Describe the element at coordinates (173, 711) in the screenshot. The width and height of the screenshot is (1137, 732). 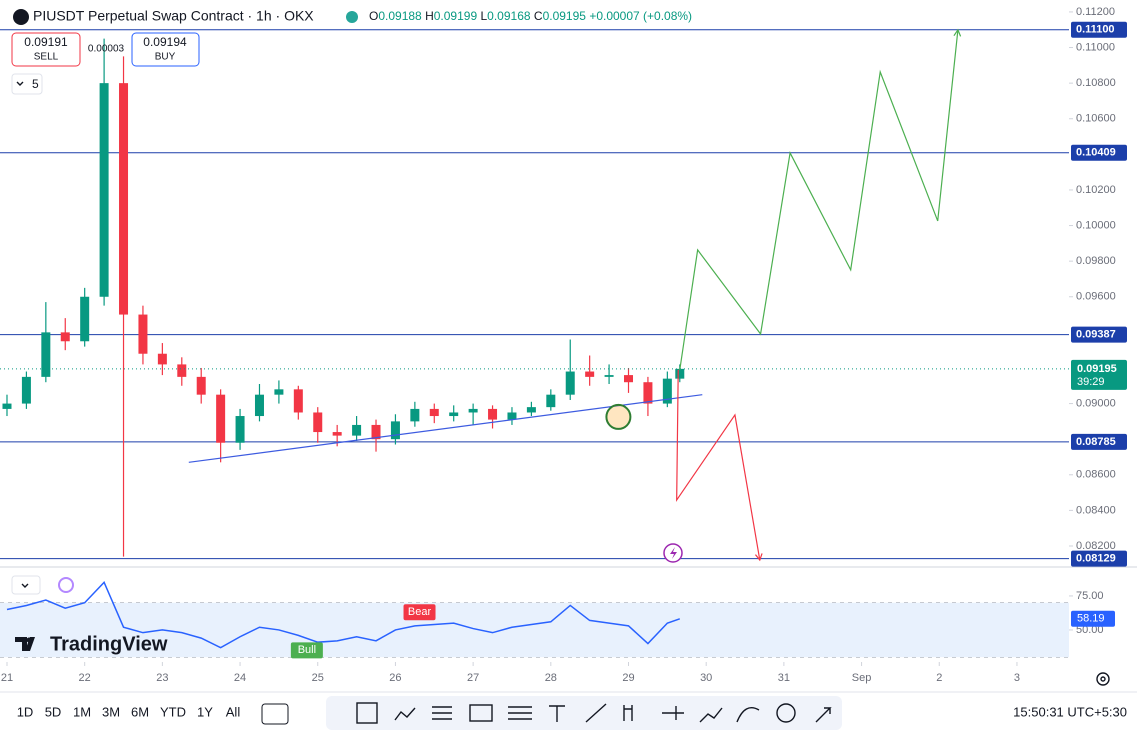
I see `range-button: YTD` at that location.